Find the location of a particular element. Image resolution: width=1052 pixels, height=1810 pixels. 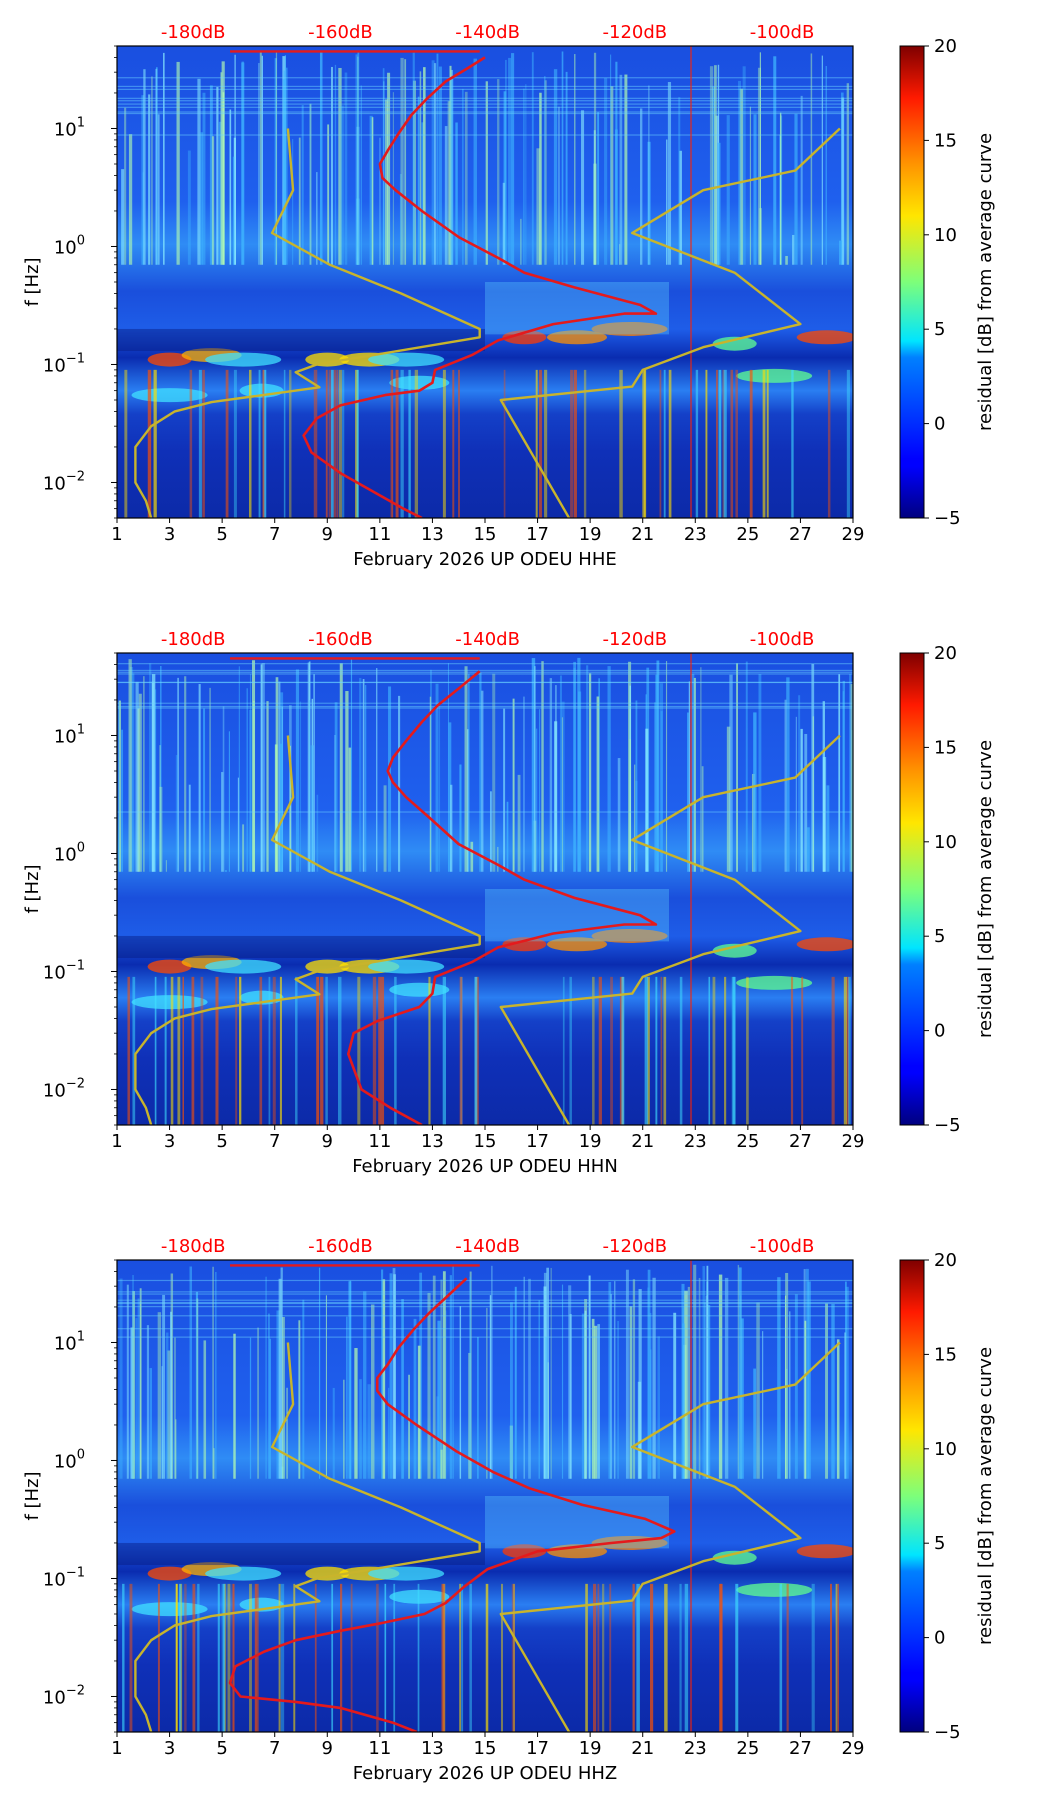

artifact-line is located at coordinates (691, 1496).